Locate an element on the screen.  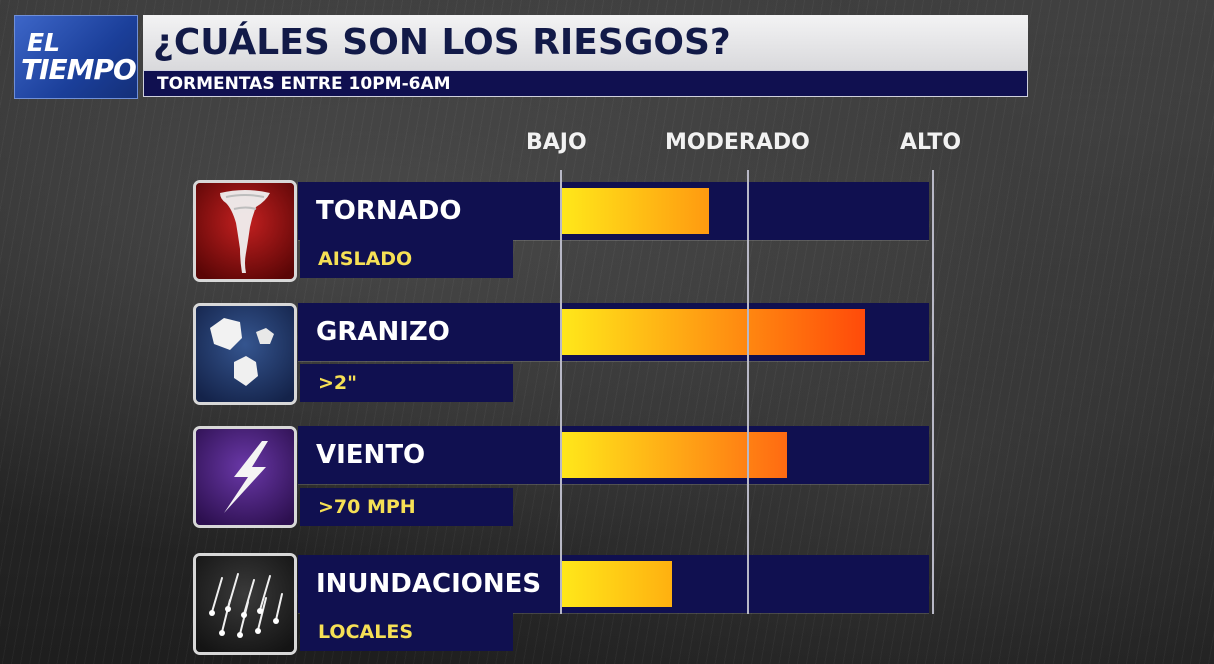
scale-label-high: ALTO is located at coordinates (931, 142).